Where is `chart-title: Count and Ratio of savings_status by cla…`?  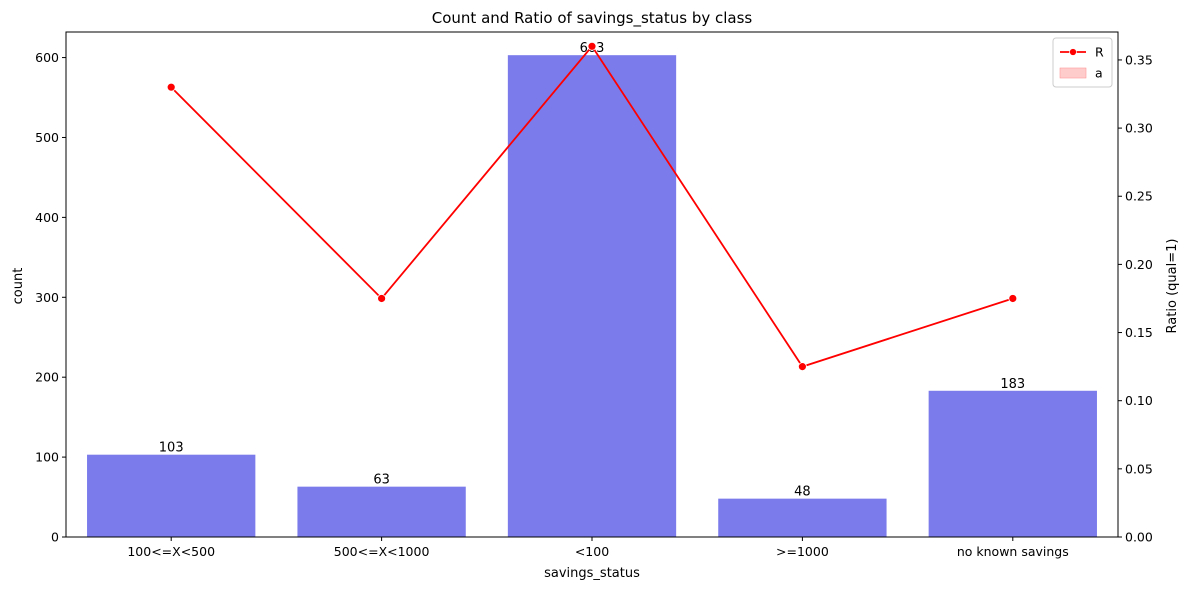 chart-title: Count and Ratio of savings_status by cla… is located at coordinates (592, 18).